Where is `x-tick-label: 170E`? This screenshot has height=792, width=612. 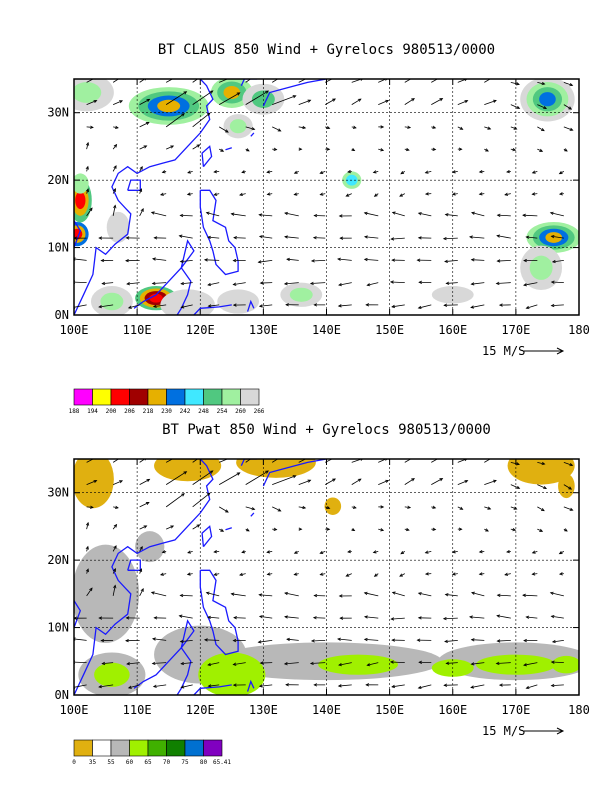 x-tick-label: 170E is located at coordinates (515, 330).